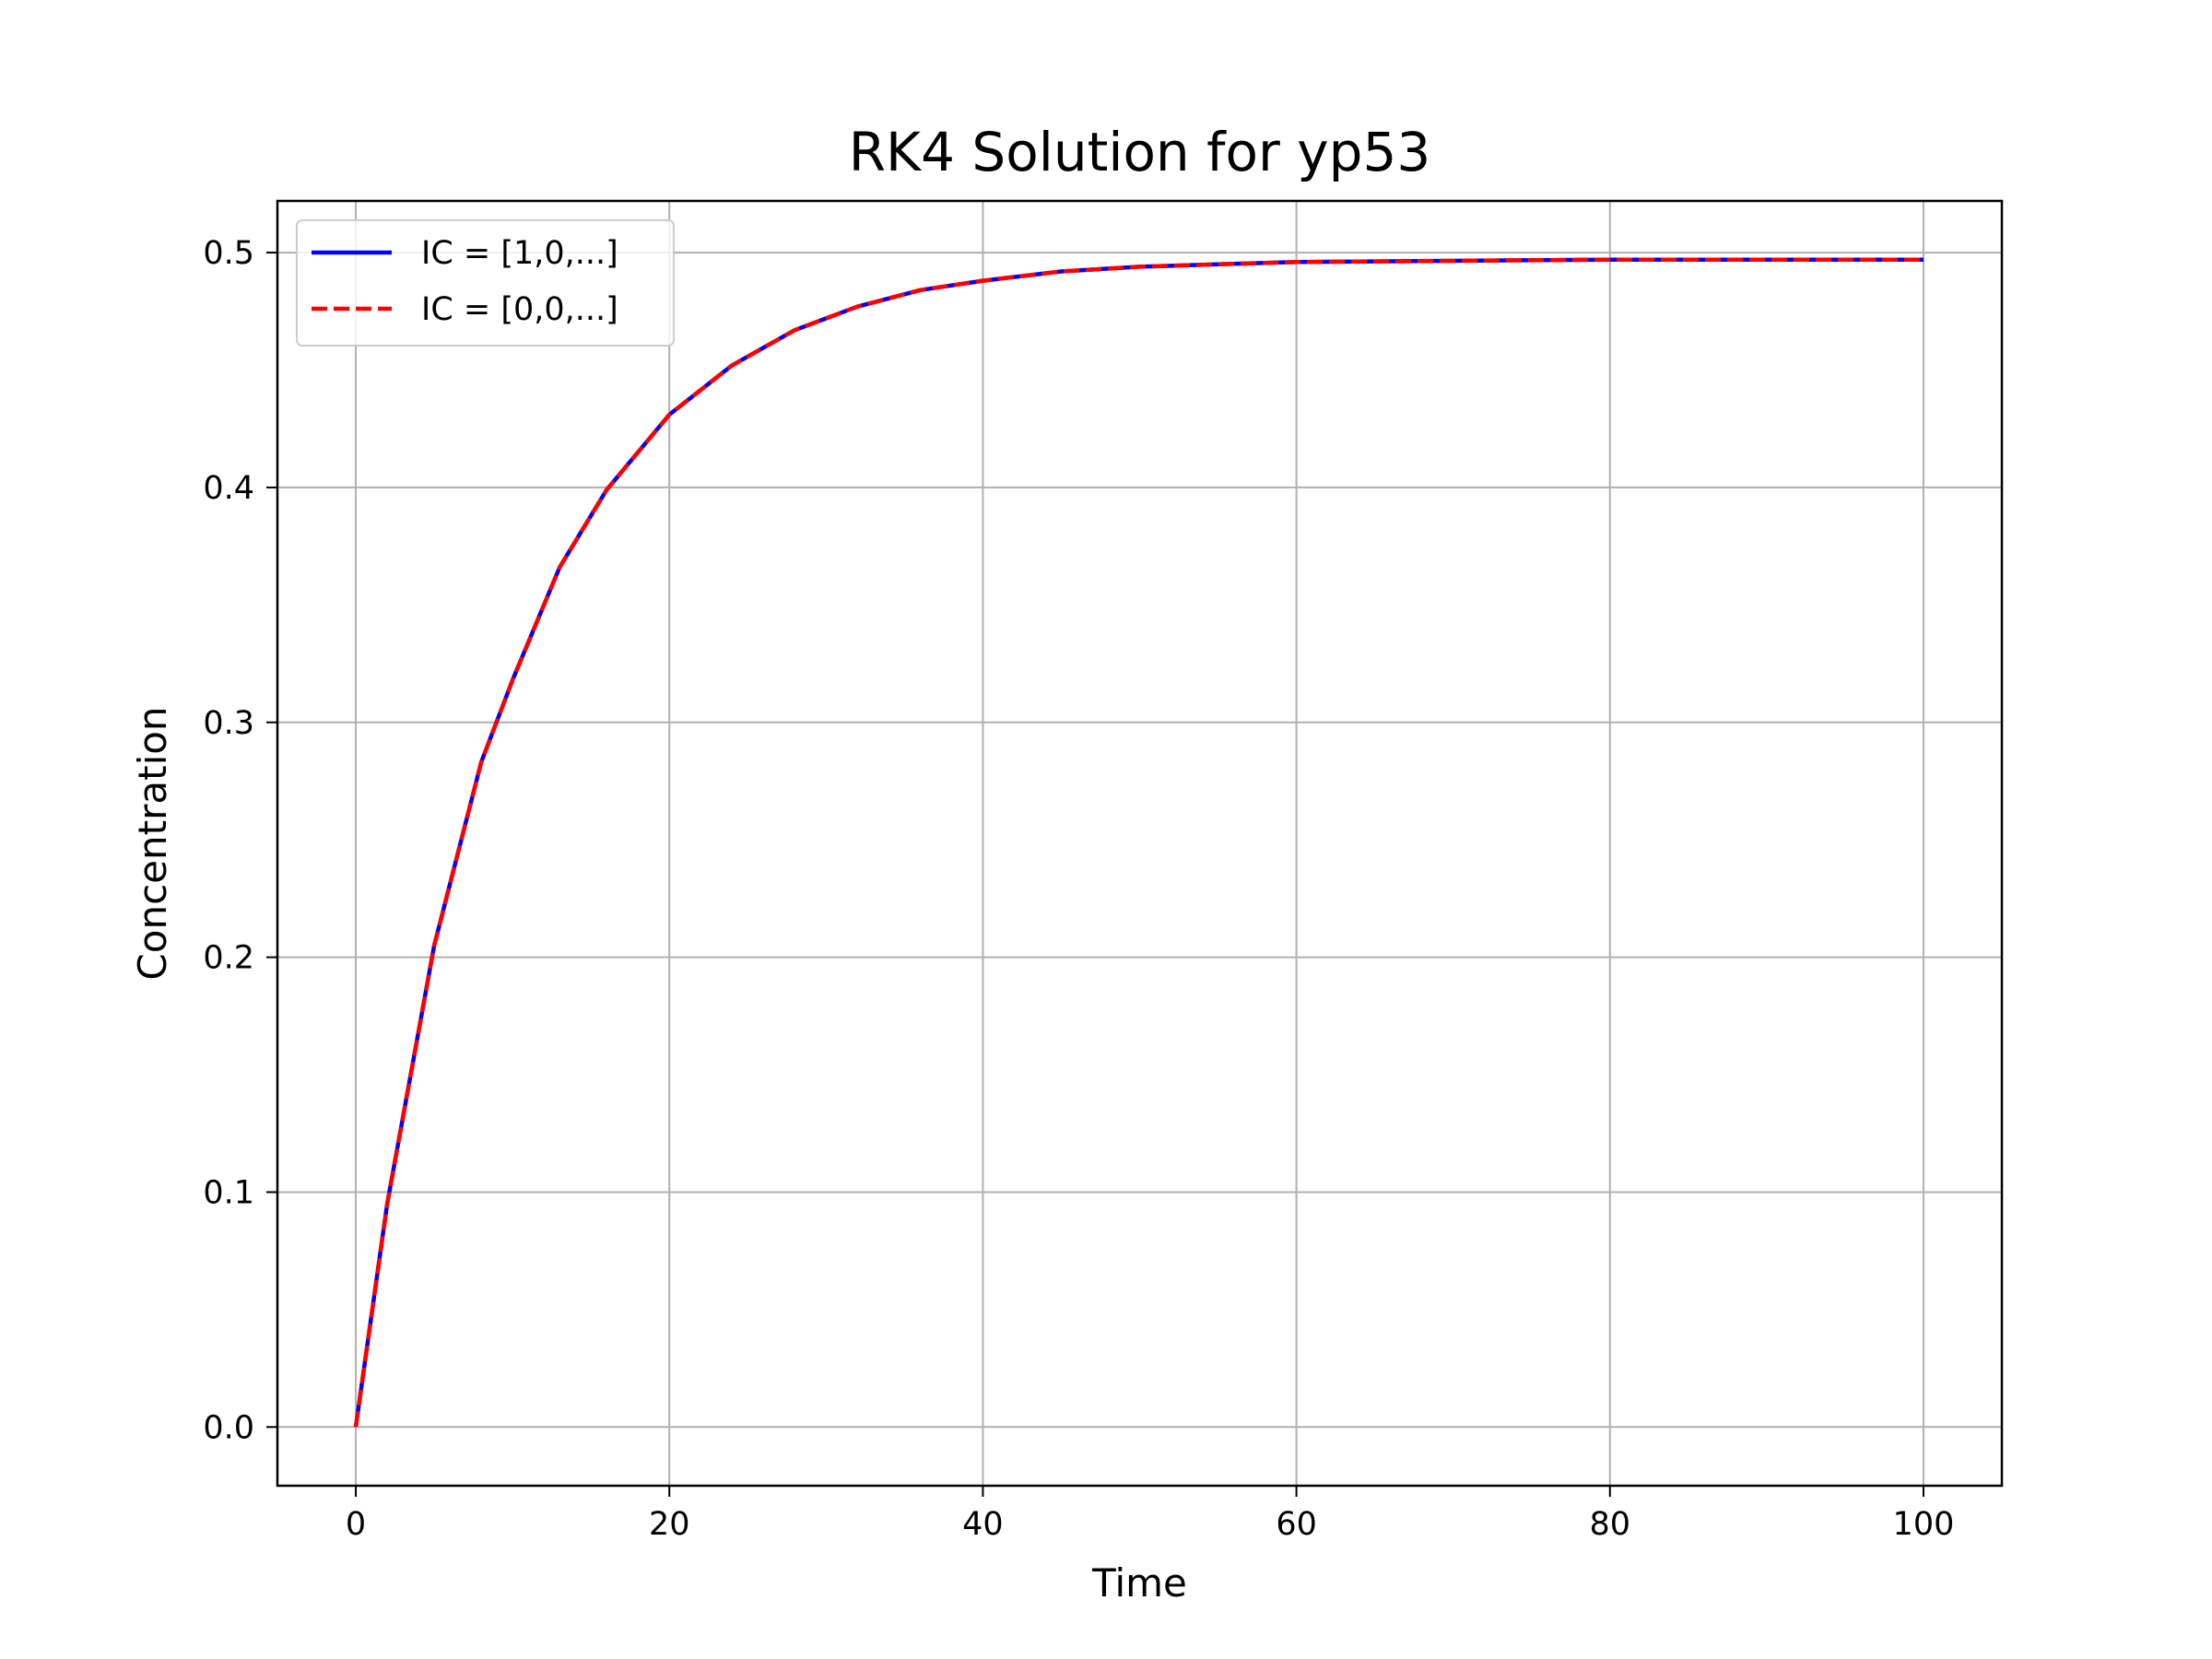 This screenshot has height=1659, width=2212. Describe the element at coordinates (228, 1427) in the screenshot. I see `y-tick-label: 0.0` at that location.